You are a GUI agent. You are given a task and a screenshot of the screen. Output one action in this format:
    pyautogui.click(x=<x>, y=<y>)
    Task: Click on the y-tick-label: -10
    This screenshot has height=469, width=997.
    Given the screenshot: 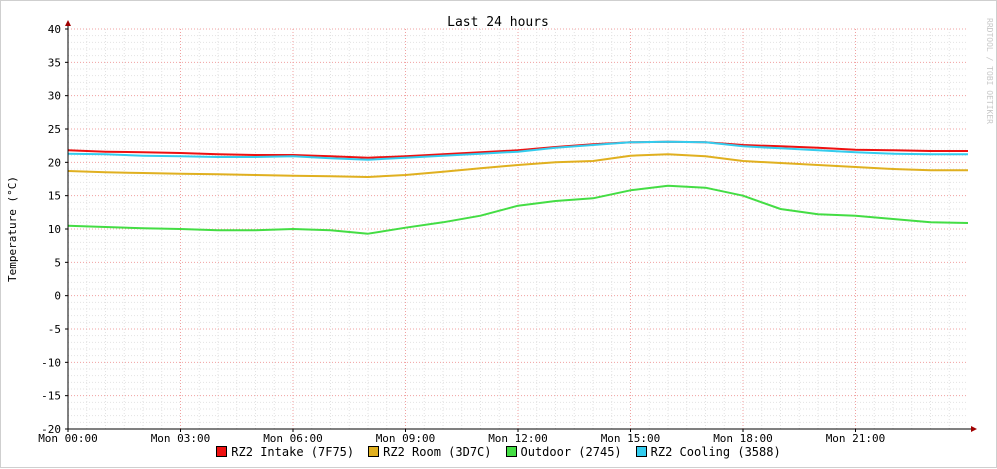 What is the action you would take?
    pyautogui.click(x=51, y=362)
    